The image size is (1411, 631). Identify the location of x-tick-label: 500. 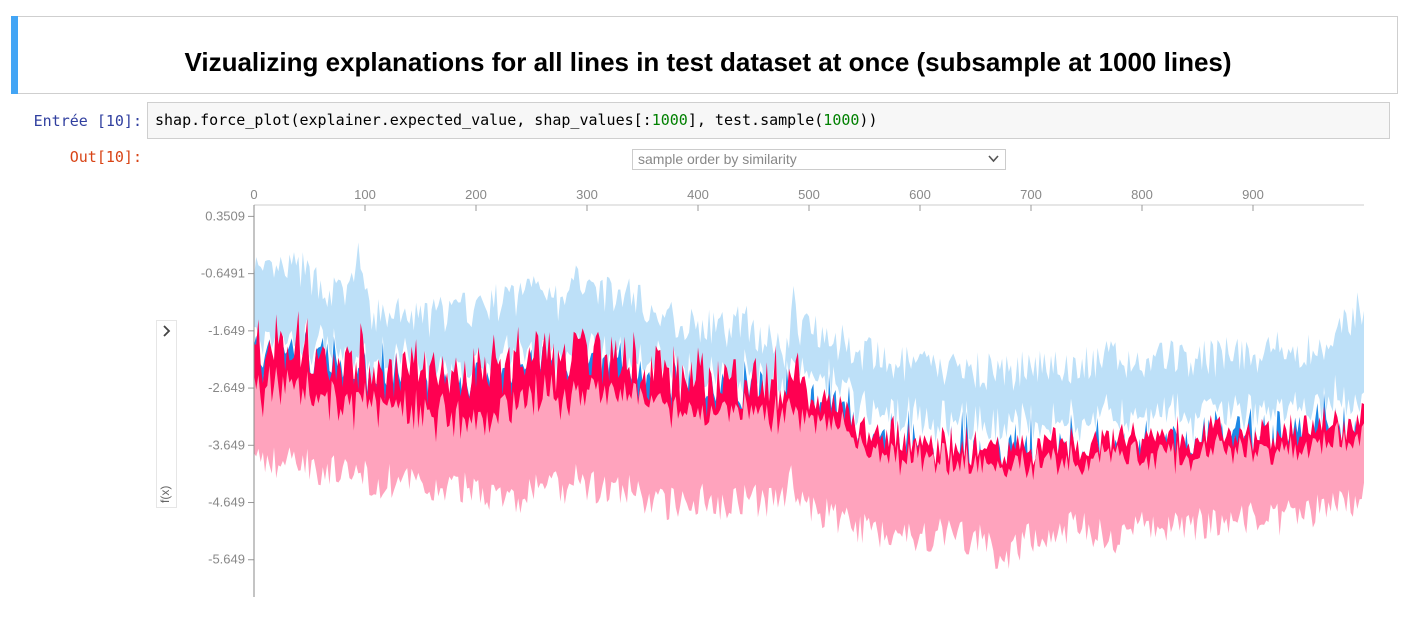
(809, 194).